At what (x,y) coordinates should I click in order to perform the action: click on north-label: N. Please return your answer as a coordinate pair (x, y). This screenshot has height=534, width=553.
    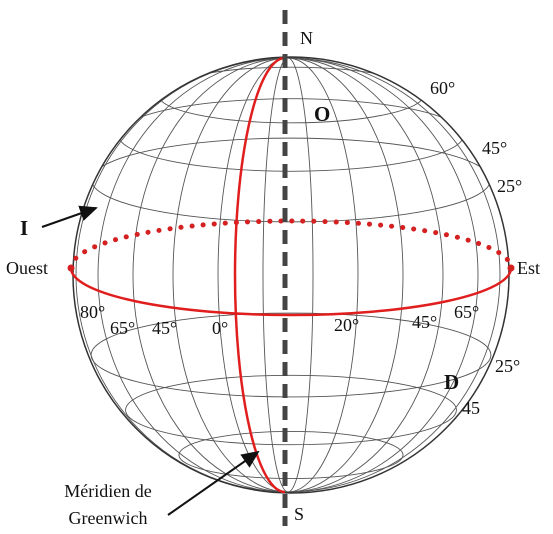
    Looking at the image, I should click on (306, 38).